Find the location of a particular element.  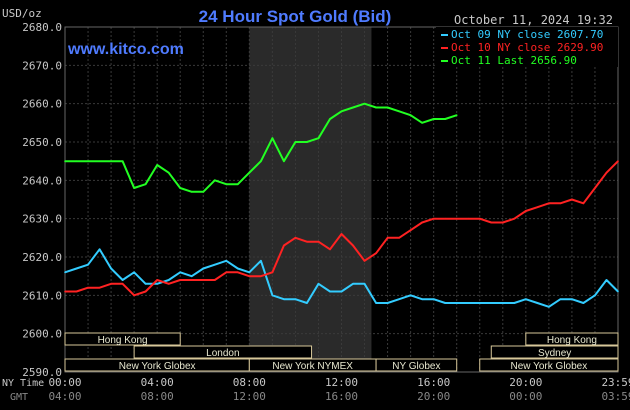

y-tick-label: 2610.0 is located at coordinates (42, 295).